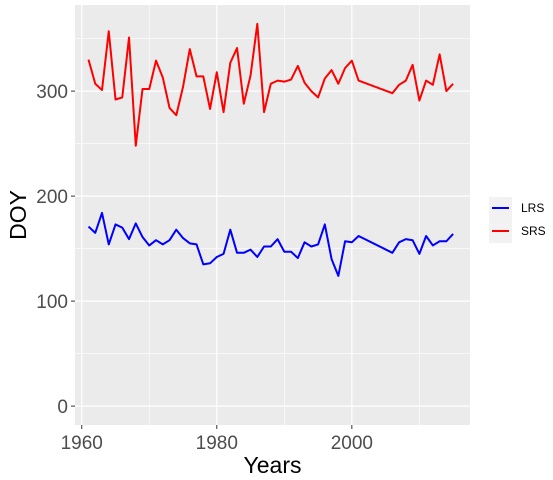 The image size is (553, 480). Describe the element at coordinates (52, 197) in the screenshot. I see `y-tick-label: 200` at that location.